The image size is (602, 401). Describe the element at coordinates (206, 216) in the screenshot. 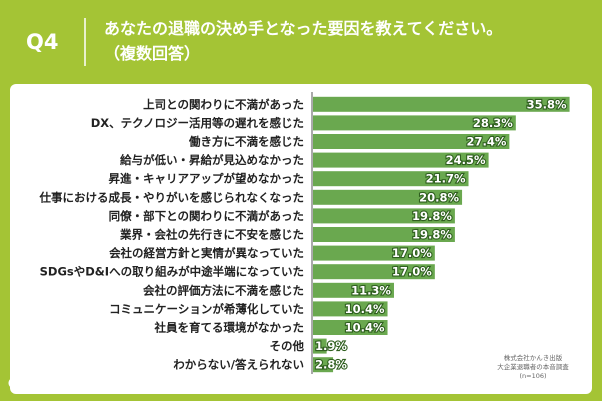

I see `category-label: 同僚・部下との関わりに不満があった` at that location.